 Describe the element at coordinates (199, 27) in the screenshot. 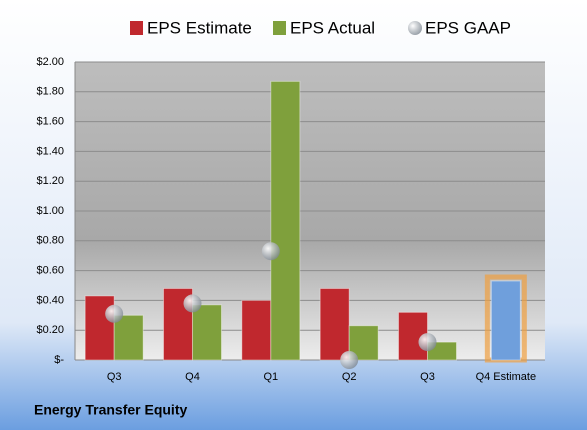

I see `legend-text: EPS Estimate` at that location.